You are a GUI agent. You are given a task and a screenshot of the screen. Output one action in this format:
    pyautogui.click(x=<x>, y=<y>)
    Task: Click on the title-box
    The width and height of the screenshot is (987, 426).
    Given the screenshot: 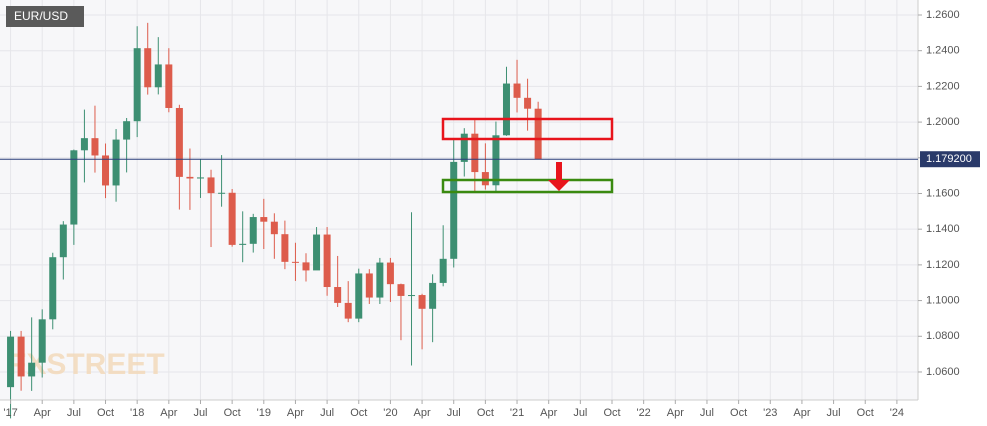 What is the action you would take?
    pyautogui.click(x=45, y=16)
    